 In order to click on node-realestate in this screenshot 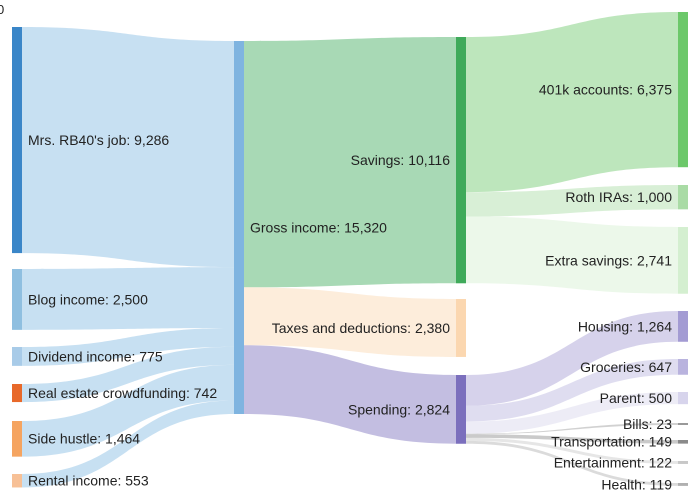, I will do `click(17, 393)`.